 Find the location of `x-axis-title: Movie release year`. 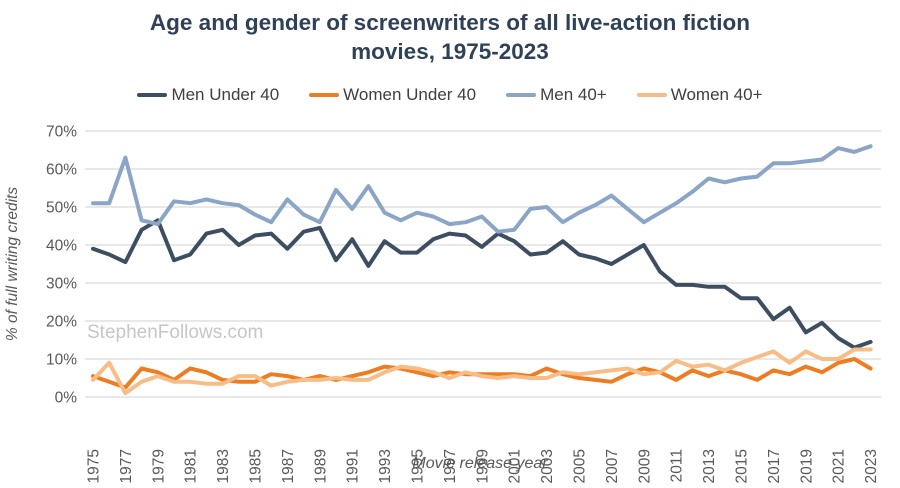

x-axis-title: Movie release year is located at coordinates (480, 463).